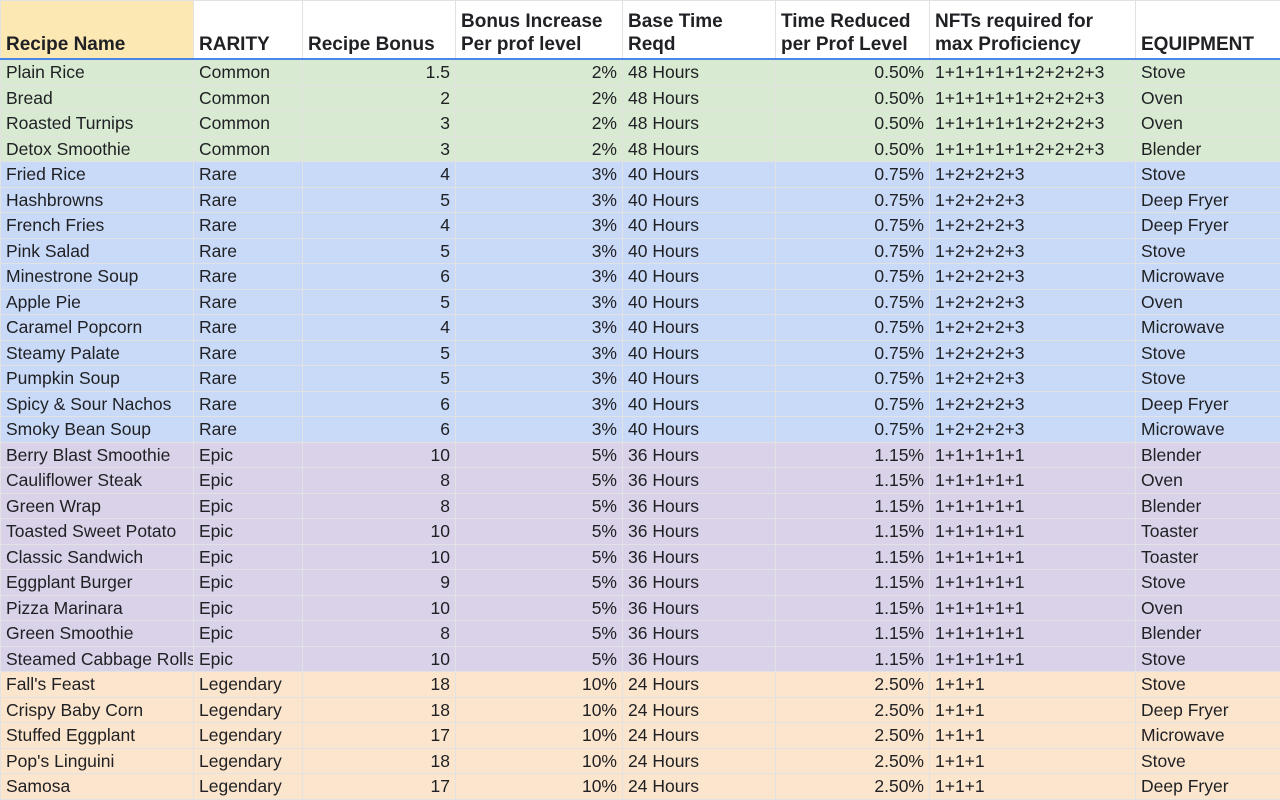 This screenshot has height=800, width=1280. What do you see at coordinates (97, 787) in the screenshot?
I see `cell-recipe-name: Samosa` at bounding box center [97, 787].